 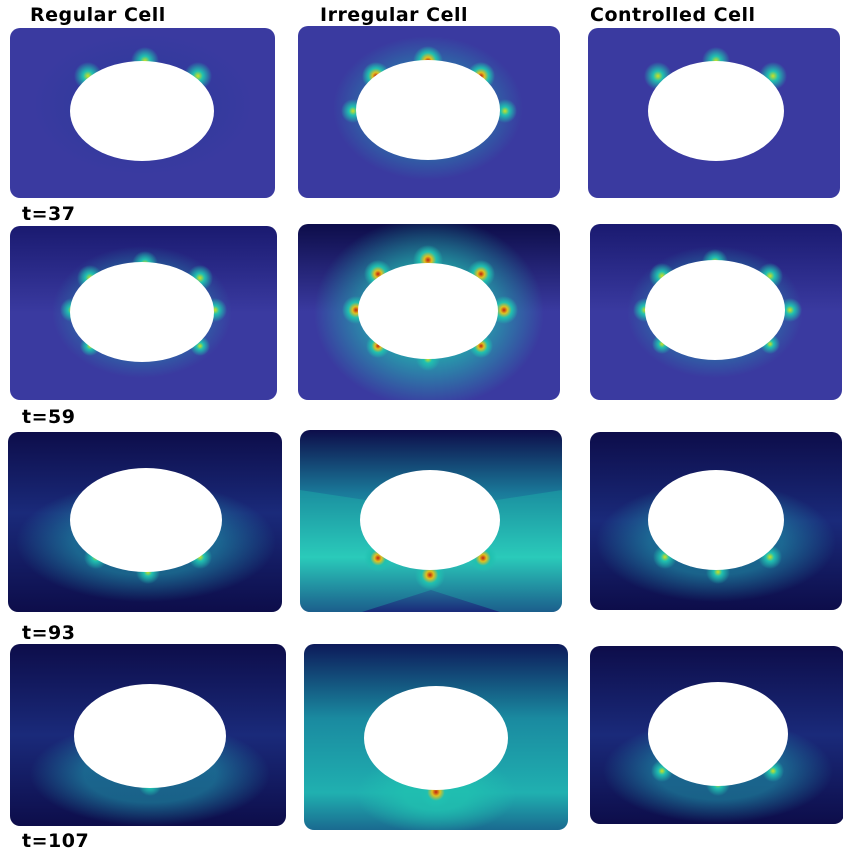 What do you see at coordinates (142, 113) in the screenshot?
I see `panel-regular-t37` at bounding box center [142, 113].